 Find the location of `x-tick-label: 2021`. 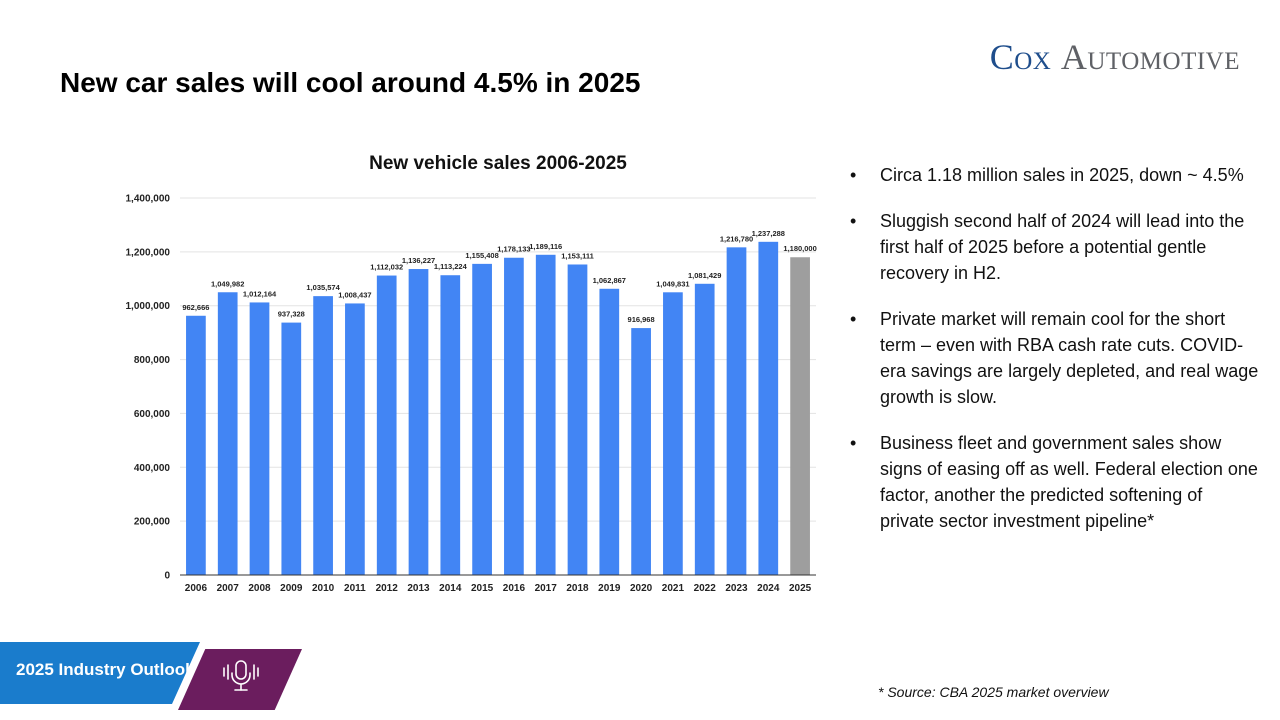

x-tick-label: 2021 is located at coordinates (673, 588).